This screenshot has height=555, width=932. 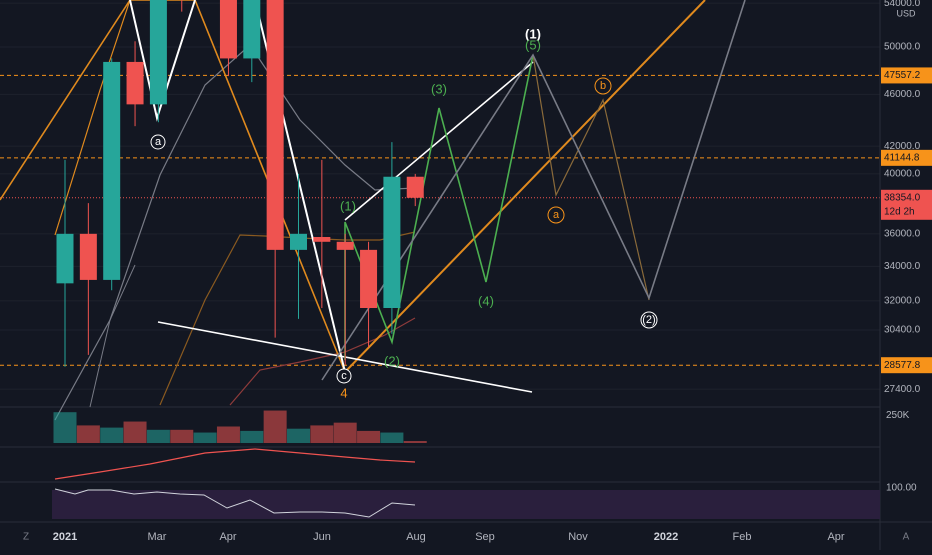 What do you see at coordinates (902, 197) in the screenshot?
I see `price-level-label: 38354.0` at bounding box center [902, 197].